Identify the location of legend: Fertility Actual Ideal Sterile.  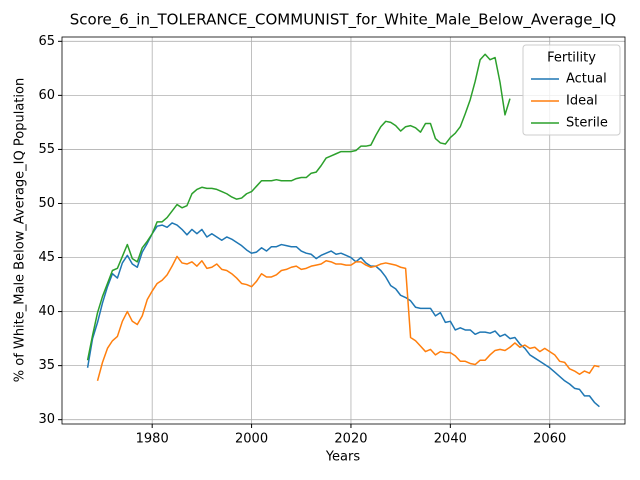
(571, 90).